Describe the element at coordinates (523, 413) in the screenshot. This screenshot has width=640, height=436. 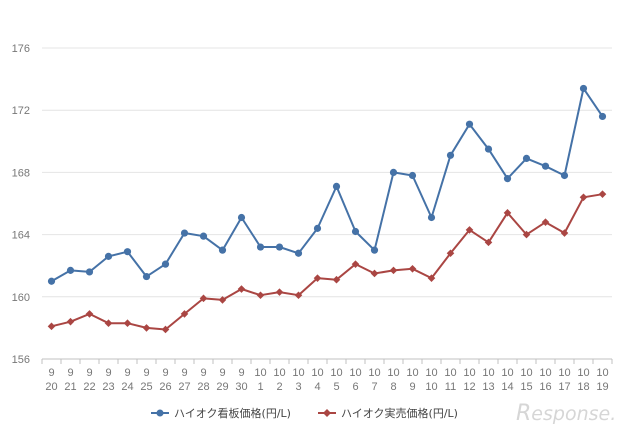
I see `watermark-initial: R` at that location.